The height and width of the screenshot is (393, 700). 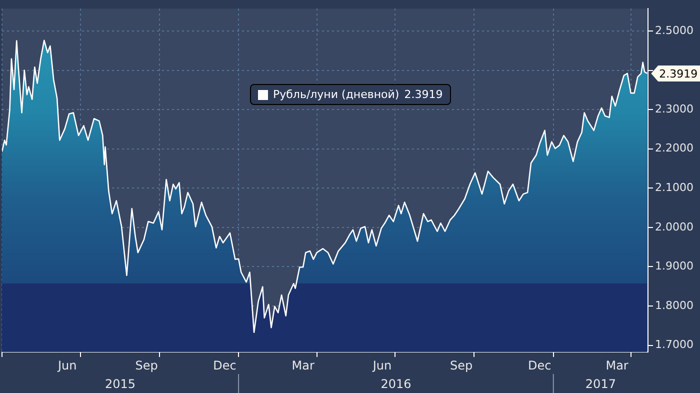 What do you see at coordinates (674, 109) in the screenshot?
I see `y-tick-label: 2.3000` at bounding box center [674, 109].